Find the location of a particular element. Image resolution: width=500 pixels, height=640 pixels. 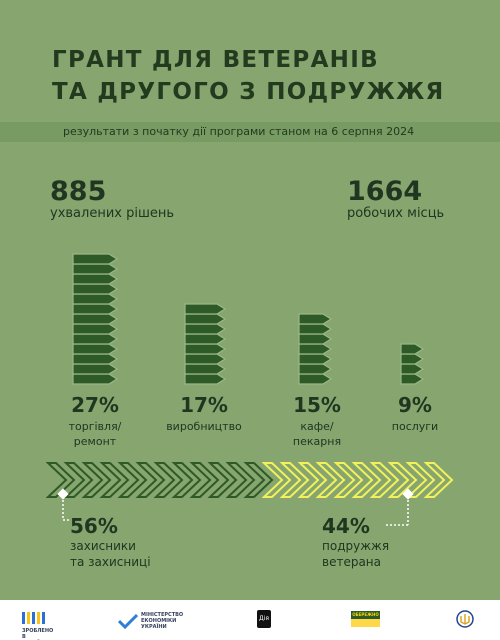

sector-label-cafe: кафе/ пекарня is located at coordinates (317, 434).